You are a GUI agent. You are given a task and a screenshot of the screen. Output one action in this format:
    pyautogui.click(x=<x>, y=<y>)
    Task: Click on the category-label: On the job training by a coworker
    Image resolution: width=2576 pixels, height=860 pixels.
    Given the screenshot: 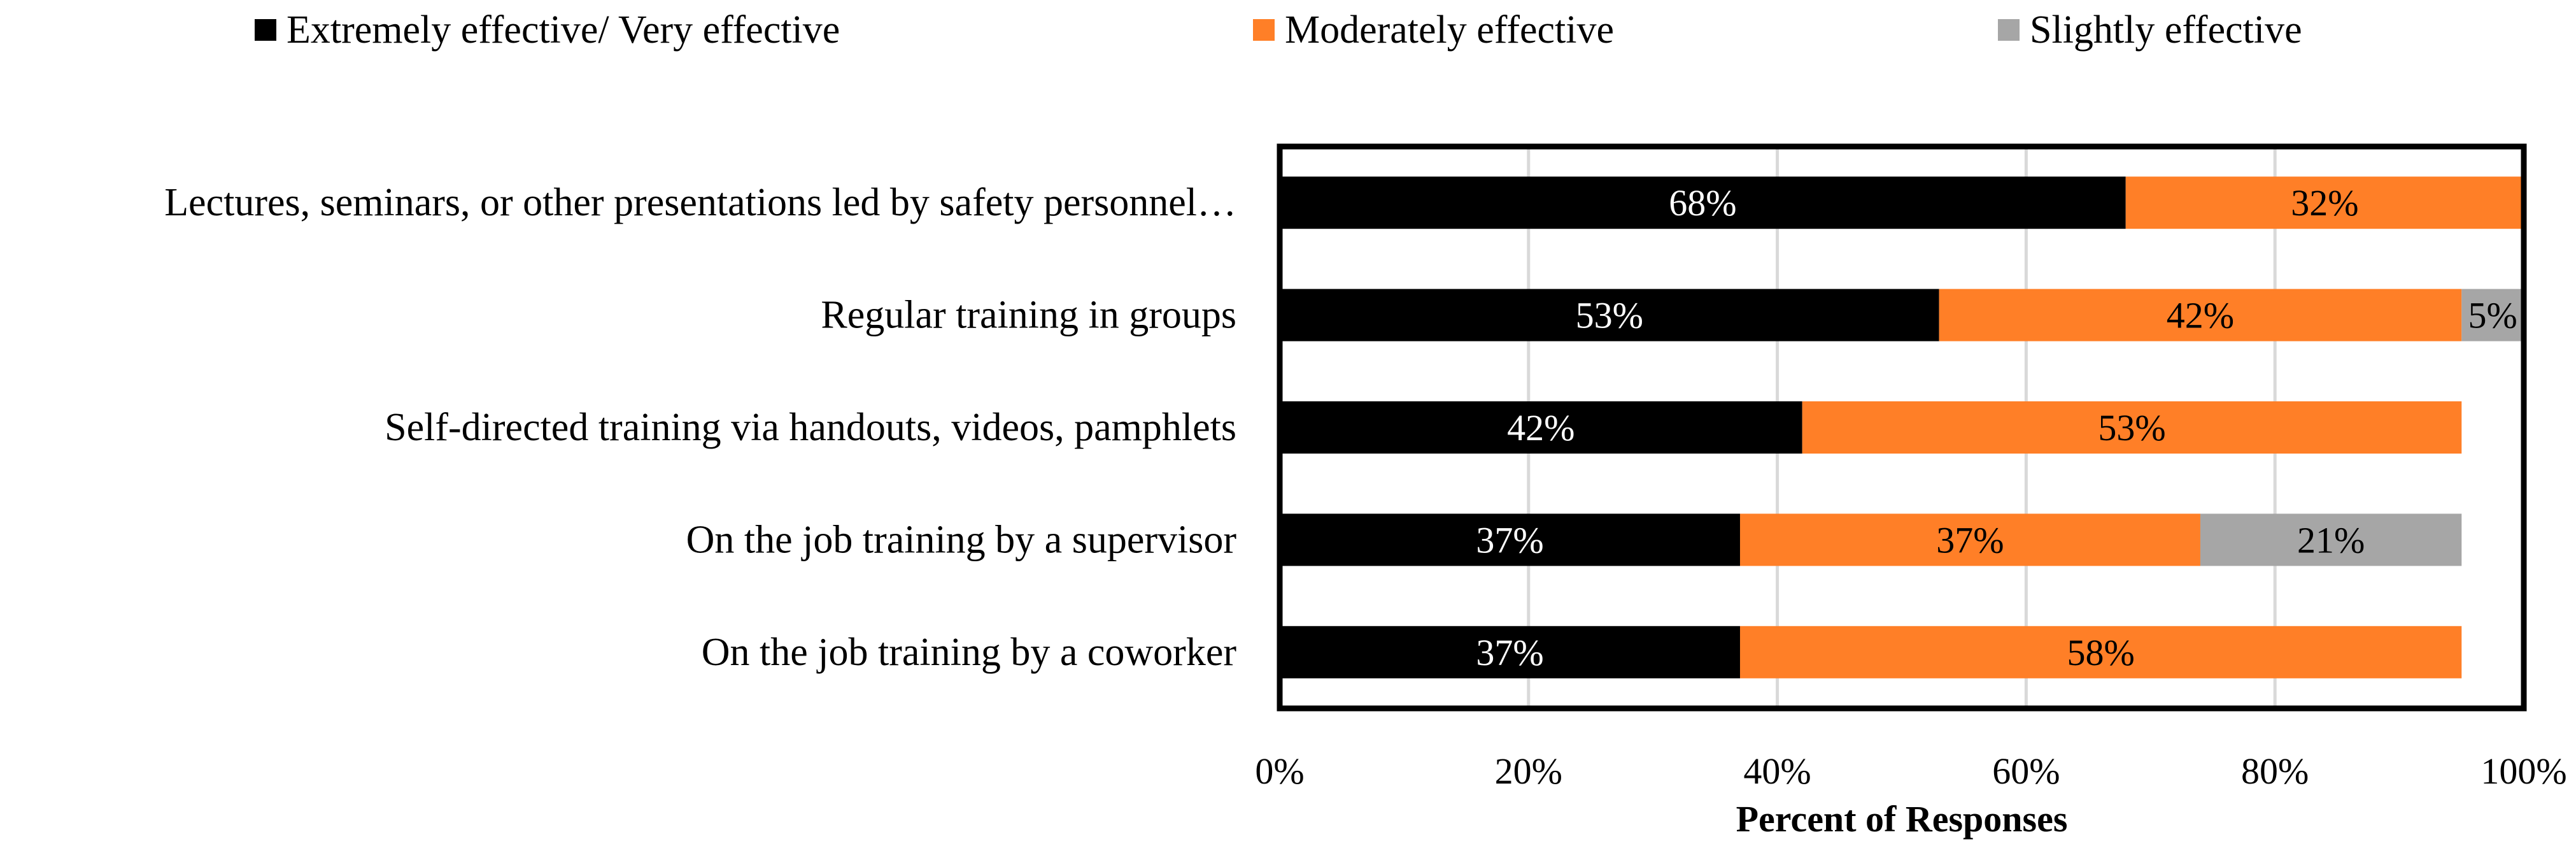 What is the action you would take?
    pyautogui.click(x=969, y=652)
    